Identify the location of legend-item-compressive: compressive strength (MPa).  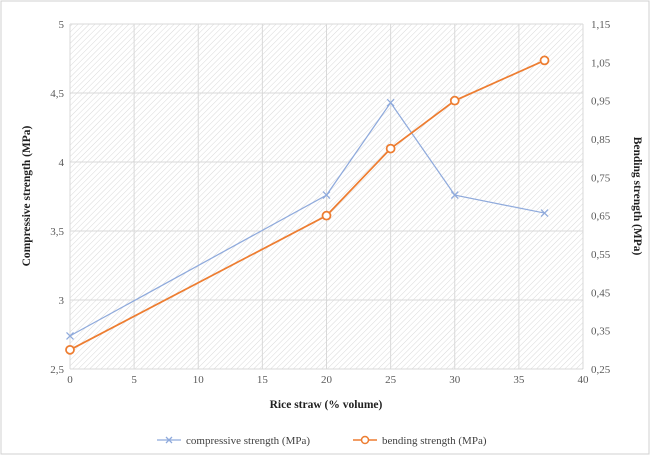
(233, 441).